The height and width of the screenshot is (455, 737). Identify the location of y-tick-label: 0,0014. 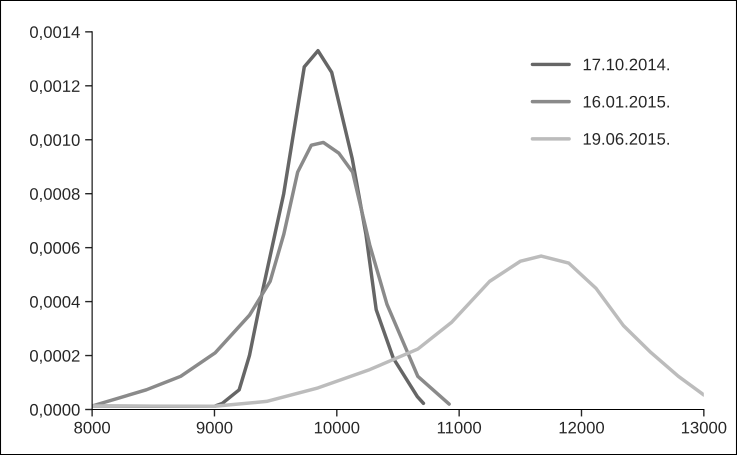
(55, 33).